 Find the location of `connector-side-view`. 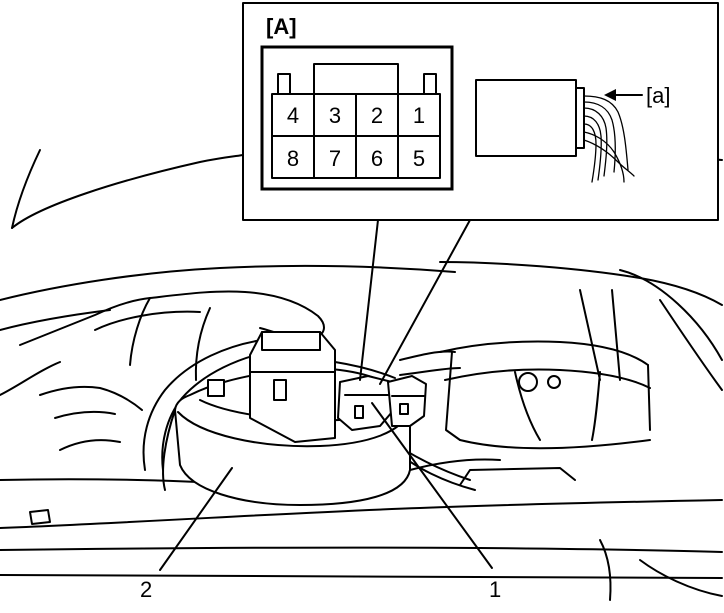

connector-side-view is located at coordinates (555, 131).